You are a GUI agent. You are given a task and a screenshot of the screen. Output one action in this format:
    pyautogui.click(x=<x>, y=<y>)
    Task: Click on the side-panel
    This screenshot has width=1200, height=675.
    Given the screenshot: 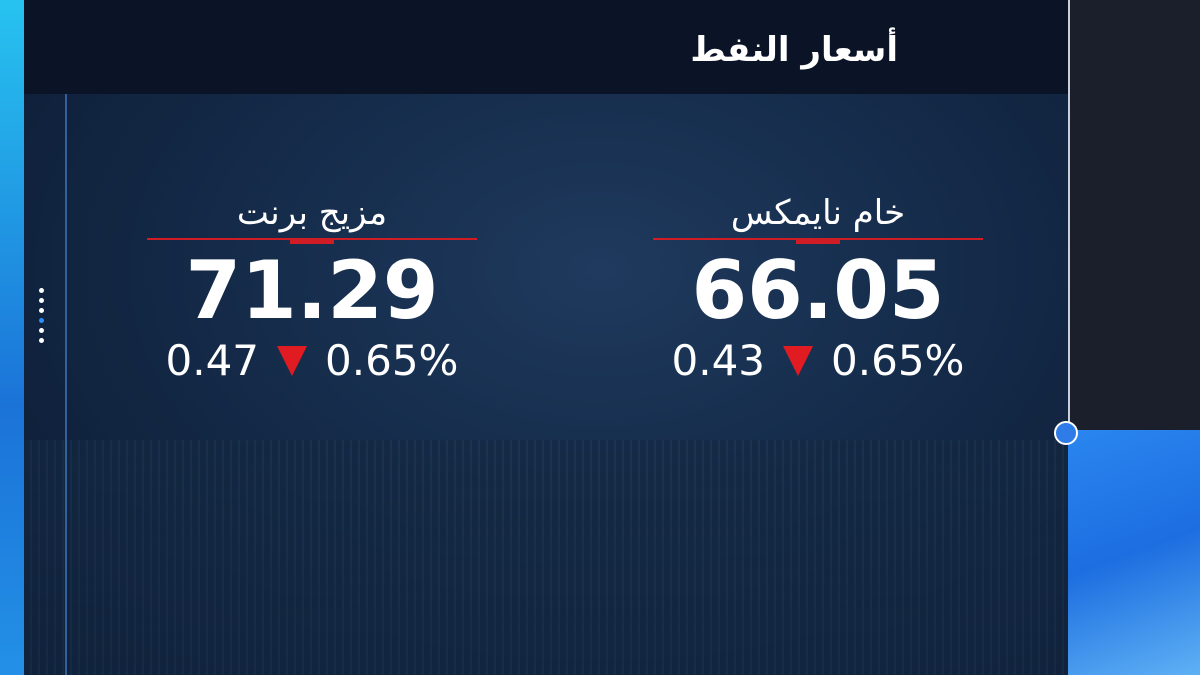 What is the action you would take?
    pyautogui.click(x=1134, y=215)
    